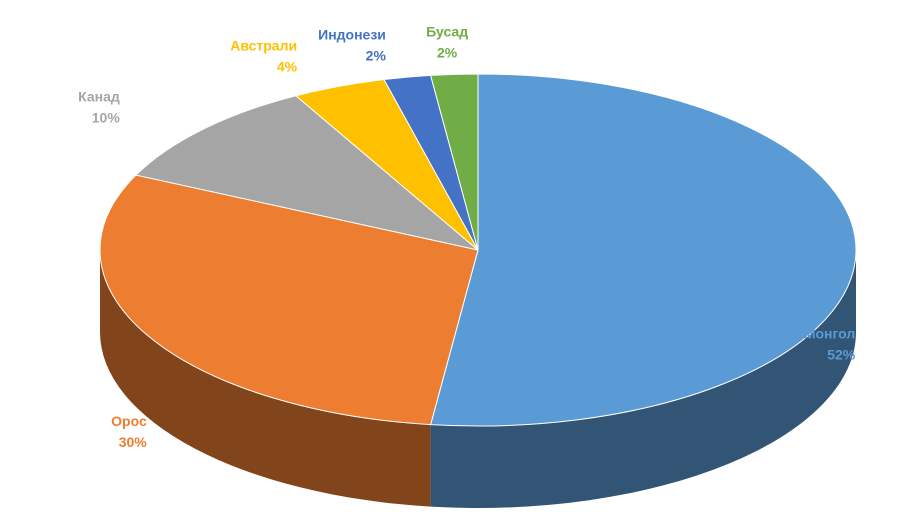 The height and width of the screenshot is (532, 908). I want to click on value-label: 10%, so click(106, 118).